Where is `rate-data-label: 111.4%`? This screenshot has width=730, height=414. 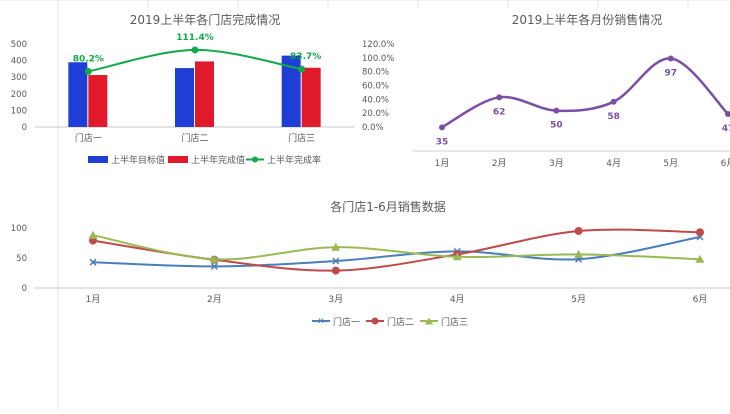
rate-data-label: 111.4% is located at coordinates (195, 38).